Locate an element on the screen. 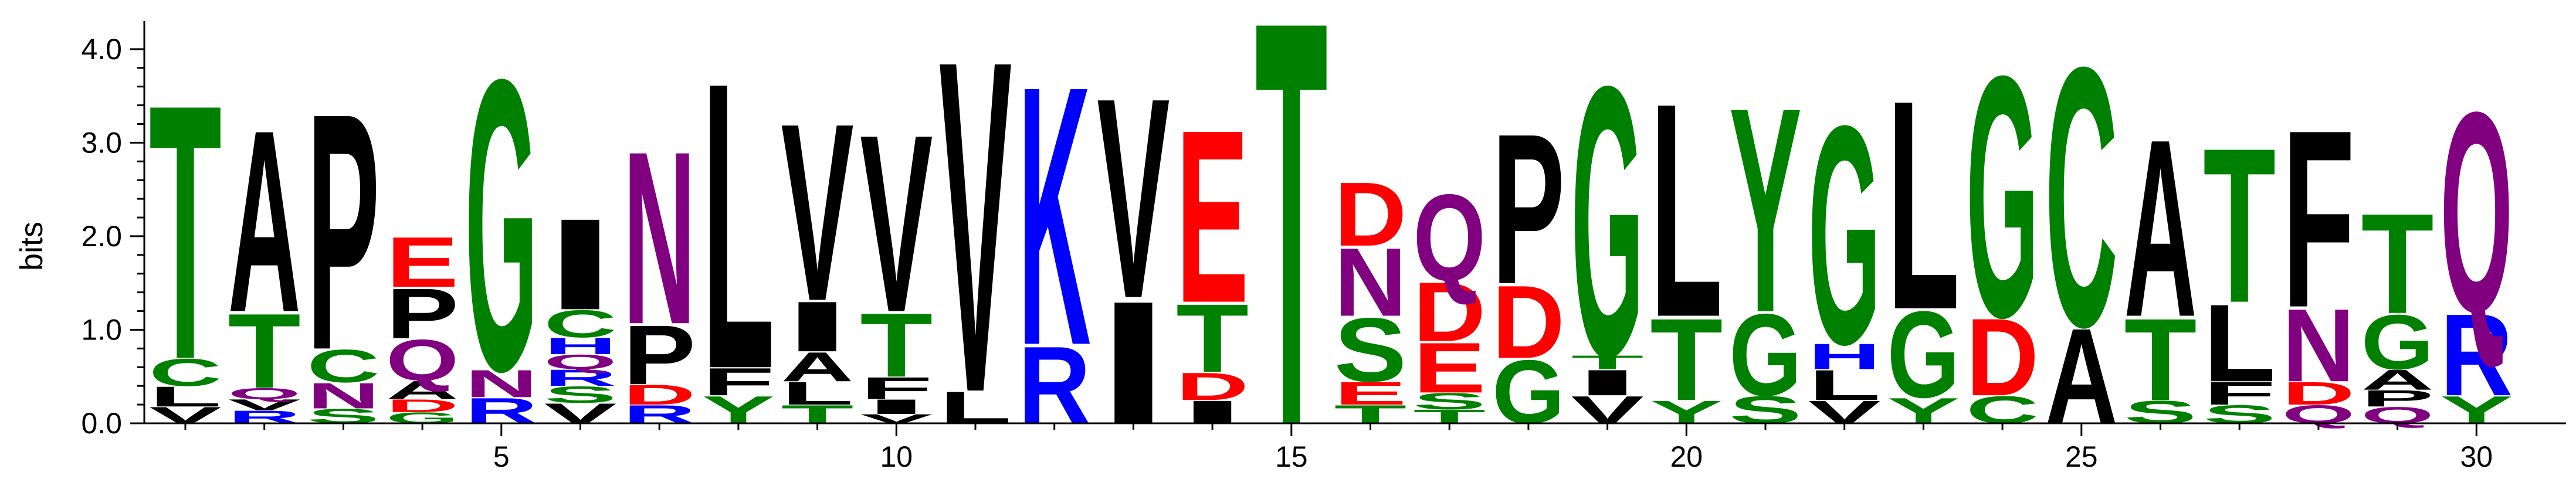  x-tick-label: 30 is located at coordinates (2477, 456).